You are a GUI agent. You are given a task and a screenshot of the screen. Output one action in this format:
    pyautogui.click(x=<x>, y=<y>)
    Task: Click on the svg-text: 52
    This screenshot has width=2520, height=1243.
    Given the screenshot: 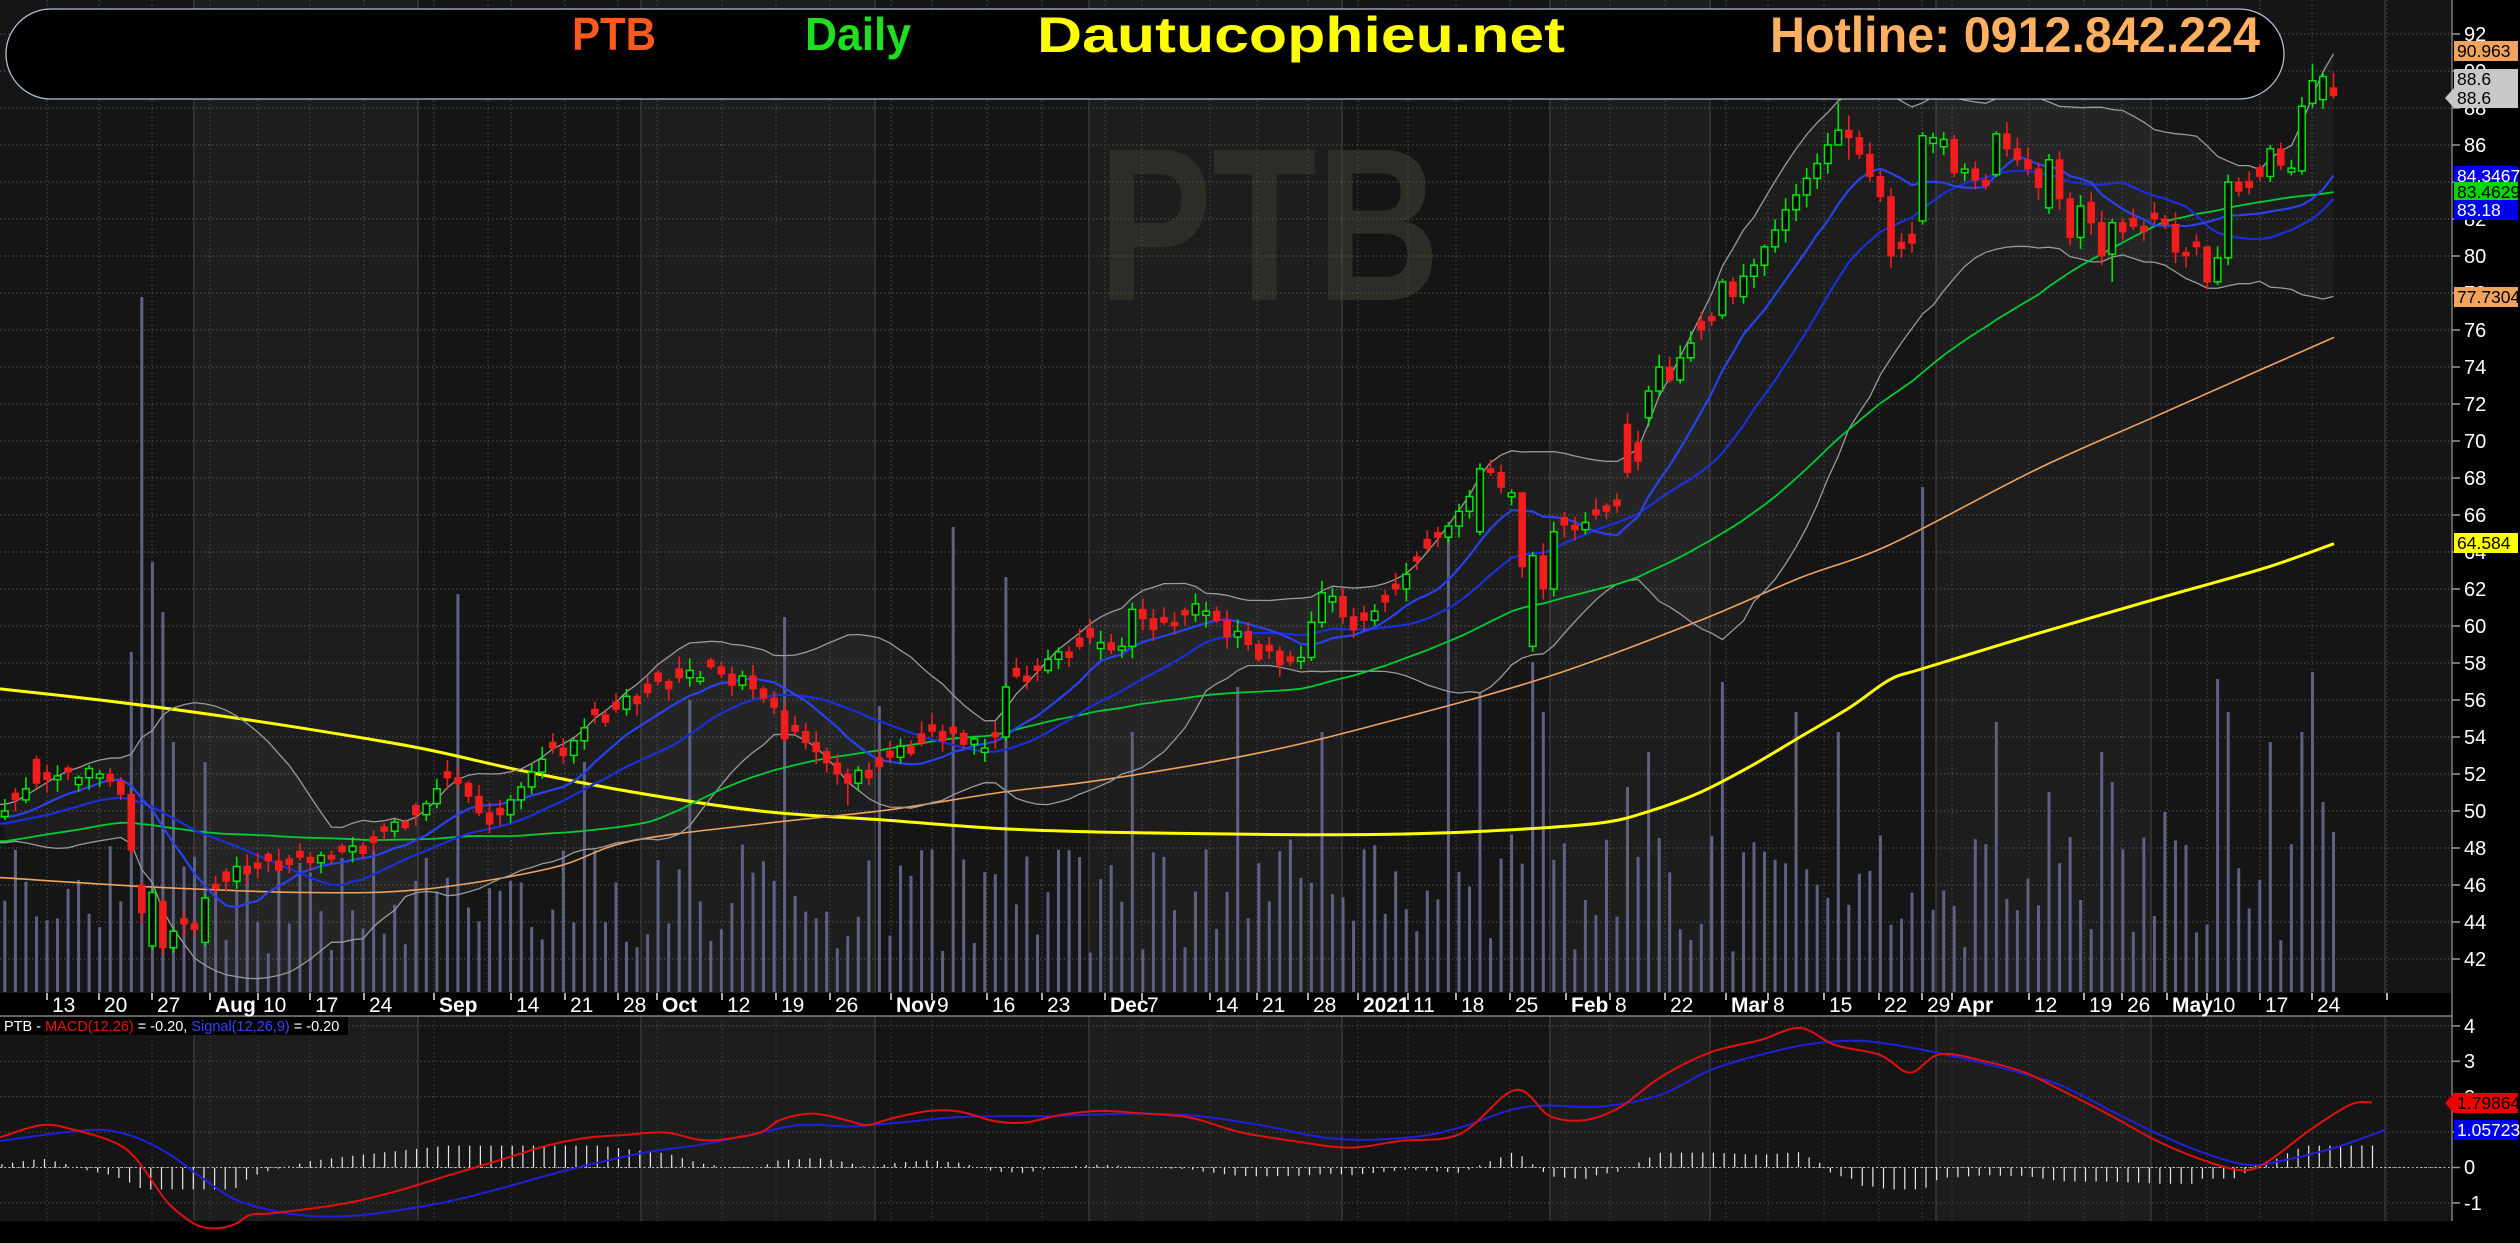 What is the action you would take?
    pyautogui.click(x=2475, y=775)
    